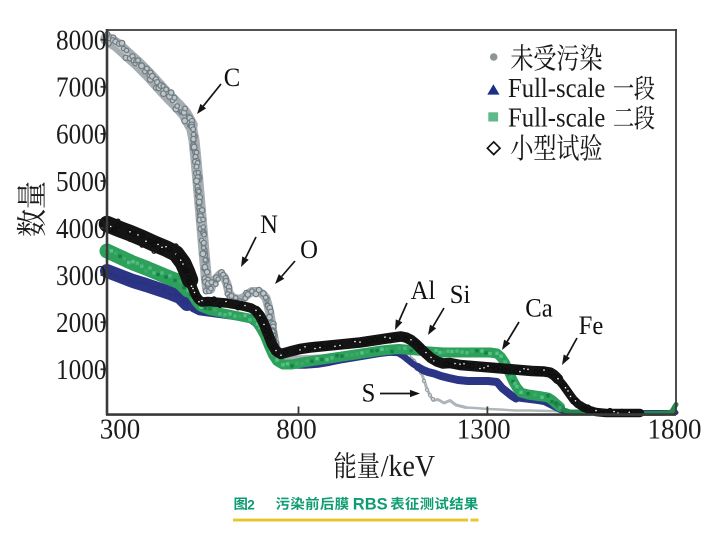 This screenshot has height=544, width=715. What do you see at coordinates (120, 429) in the screenshot?
I see `svg-text: 300` at bounding box center [120, 429].